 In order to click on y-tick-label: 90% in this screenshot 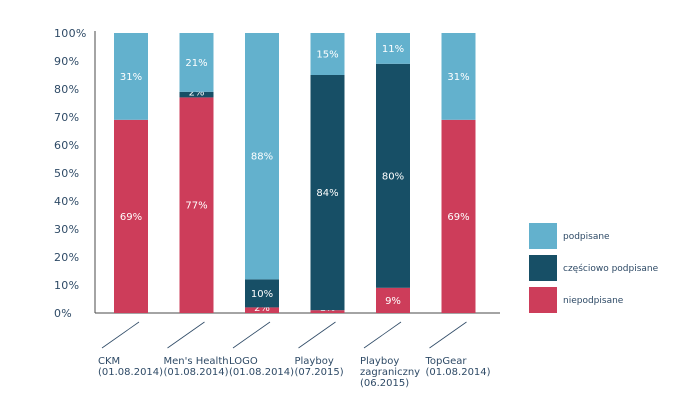, I will do `click(66, 61)`.